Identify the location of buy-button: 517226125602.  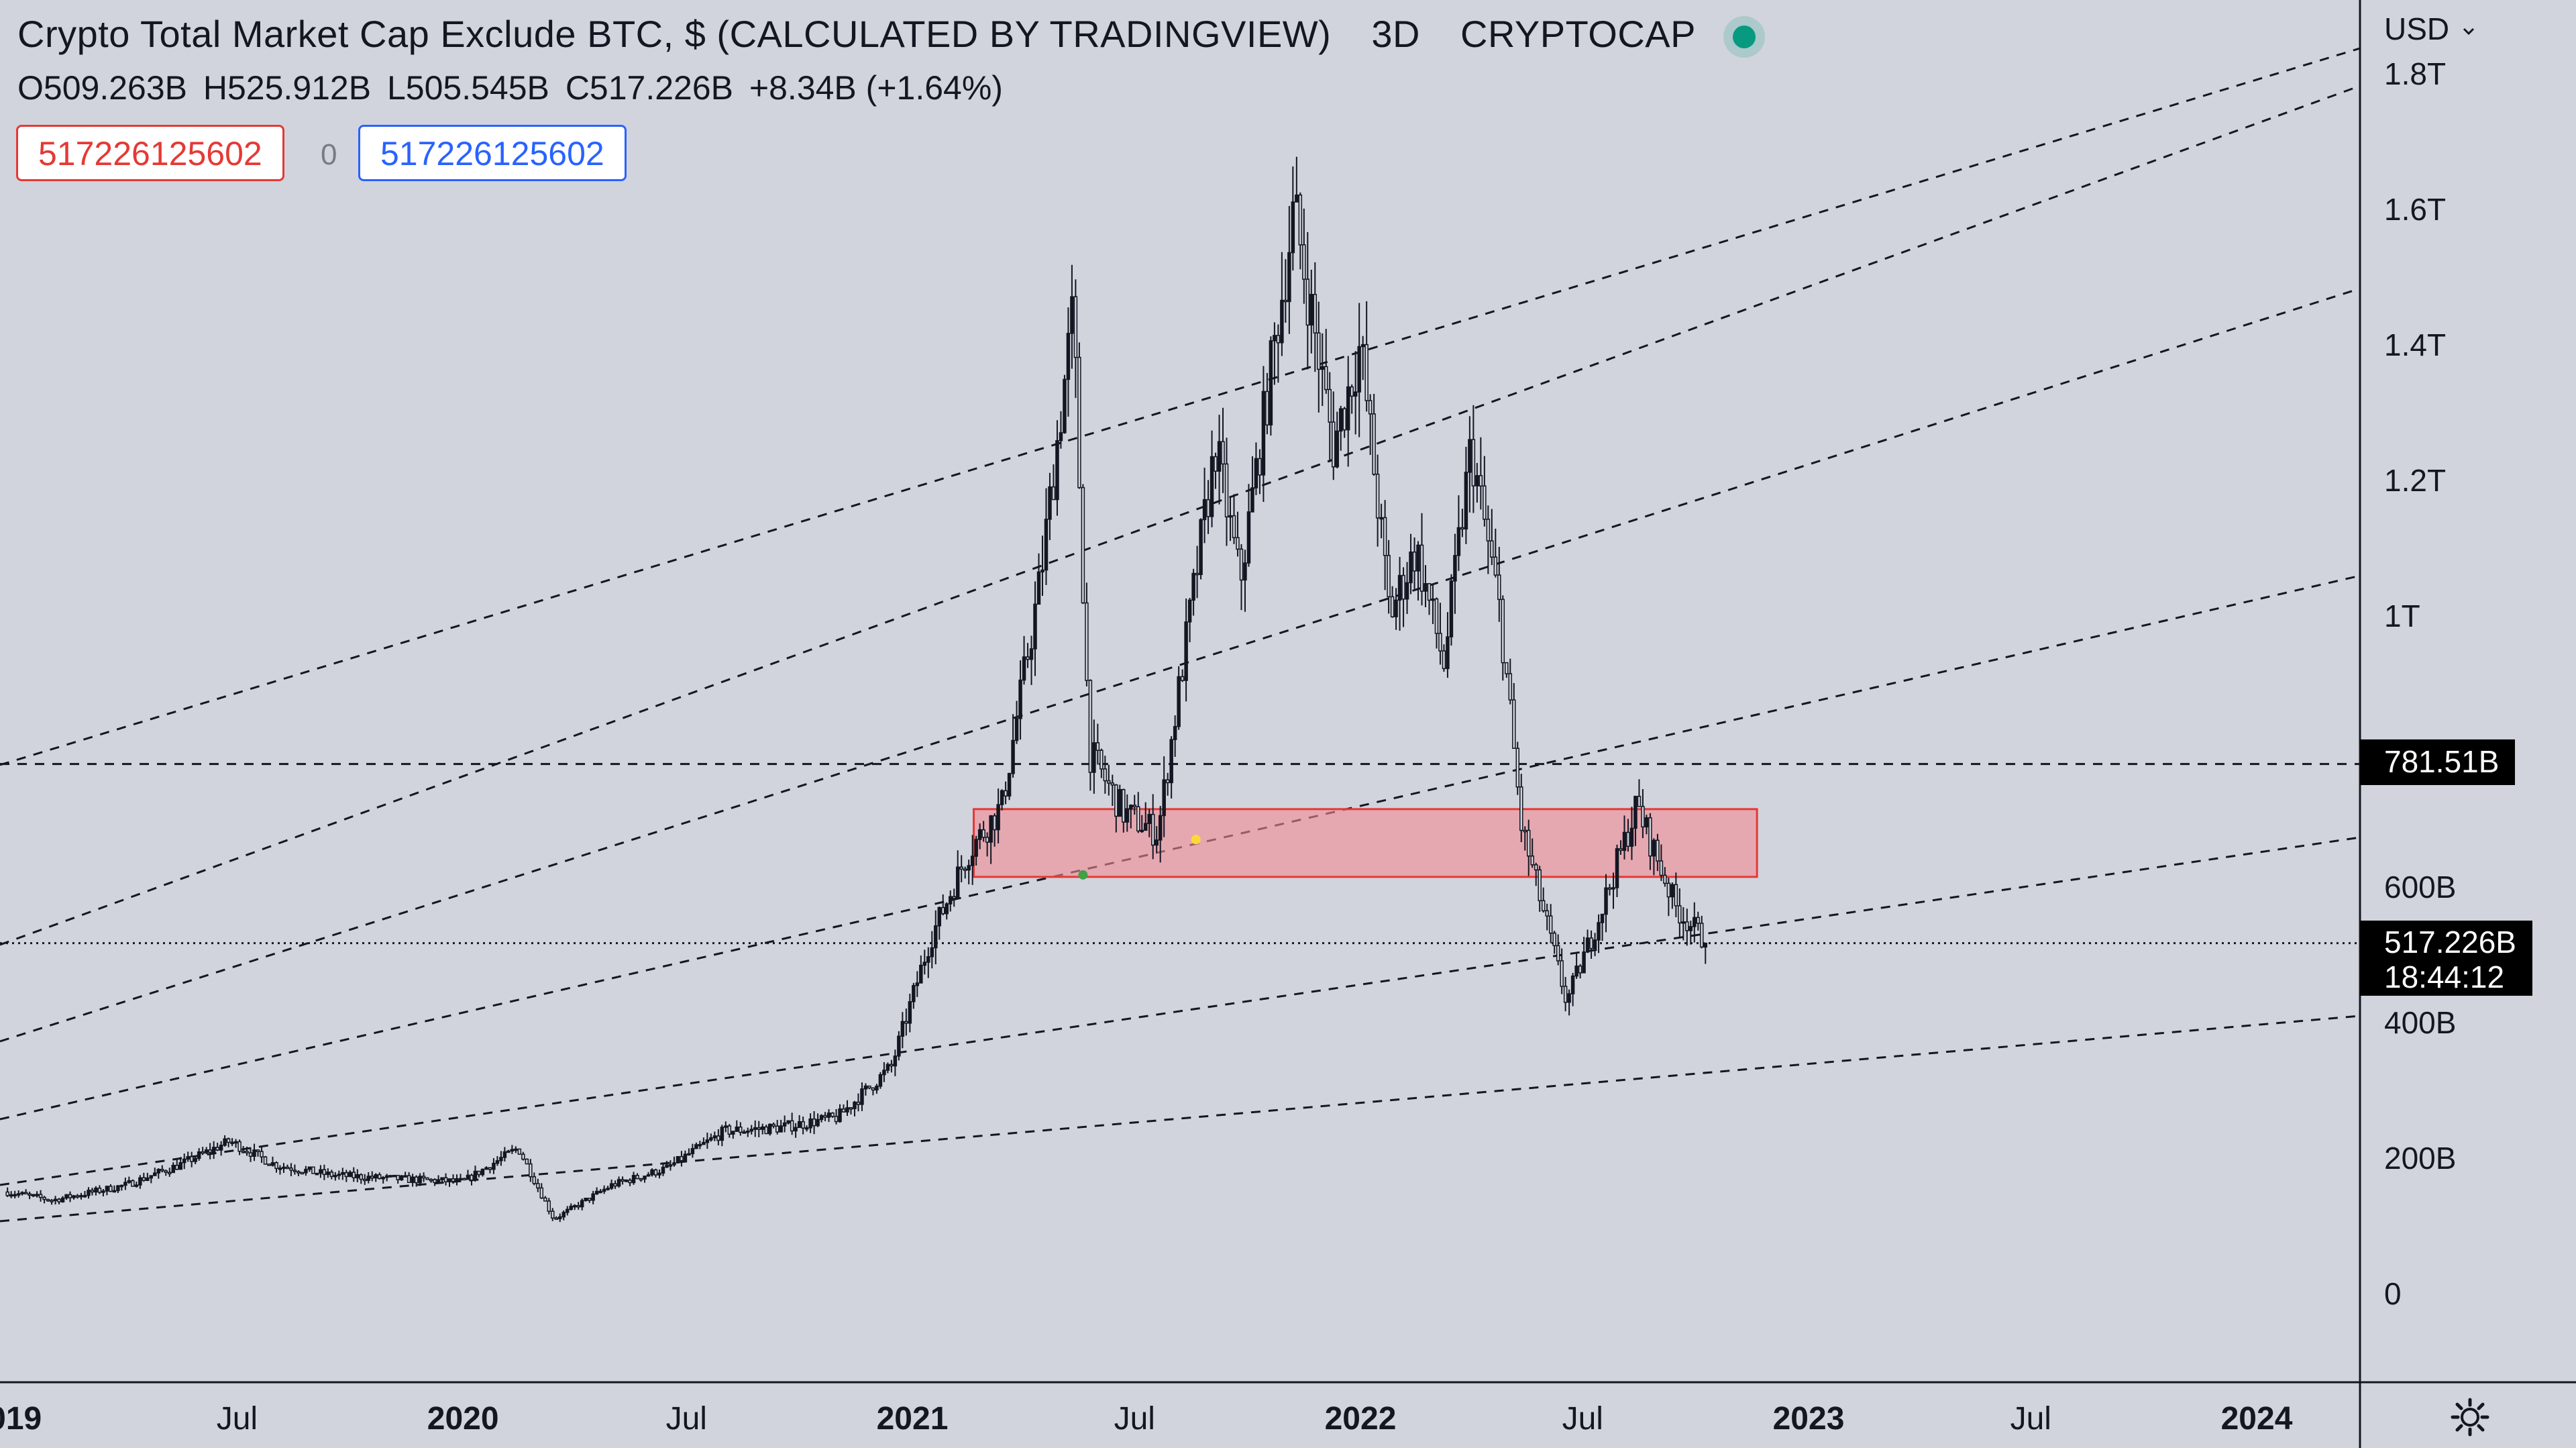
(492, 153).